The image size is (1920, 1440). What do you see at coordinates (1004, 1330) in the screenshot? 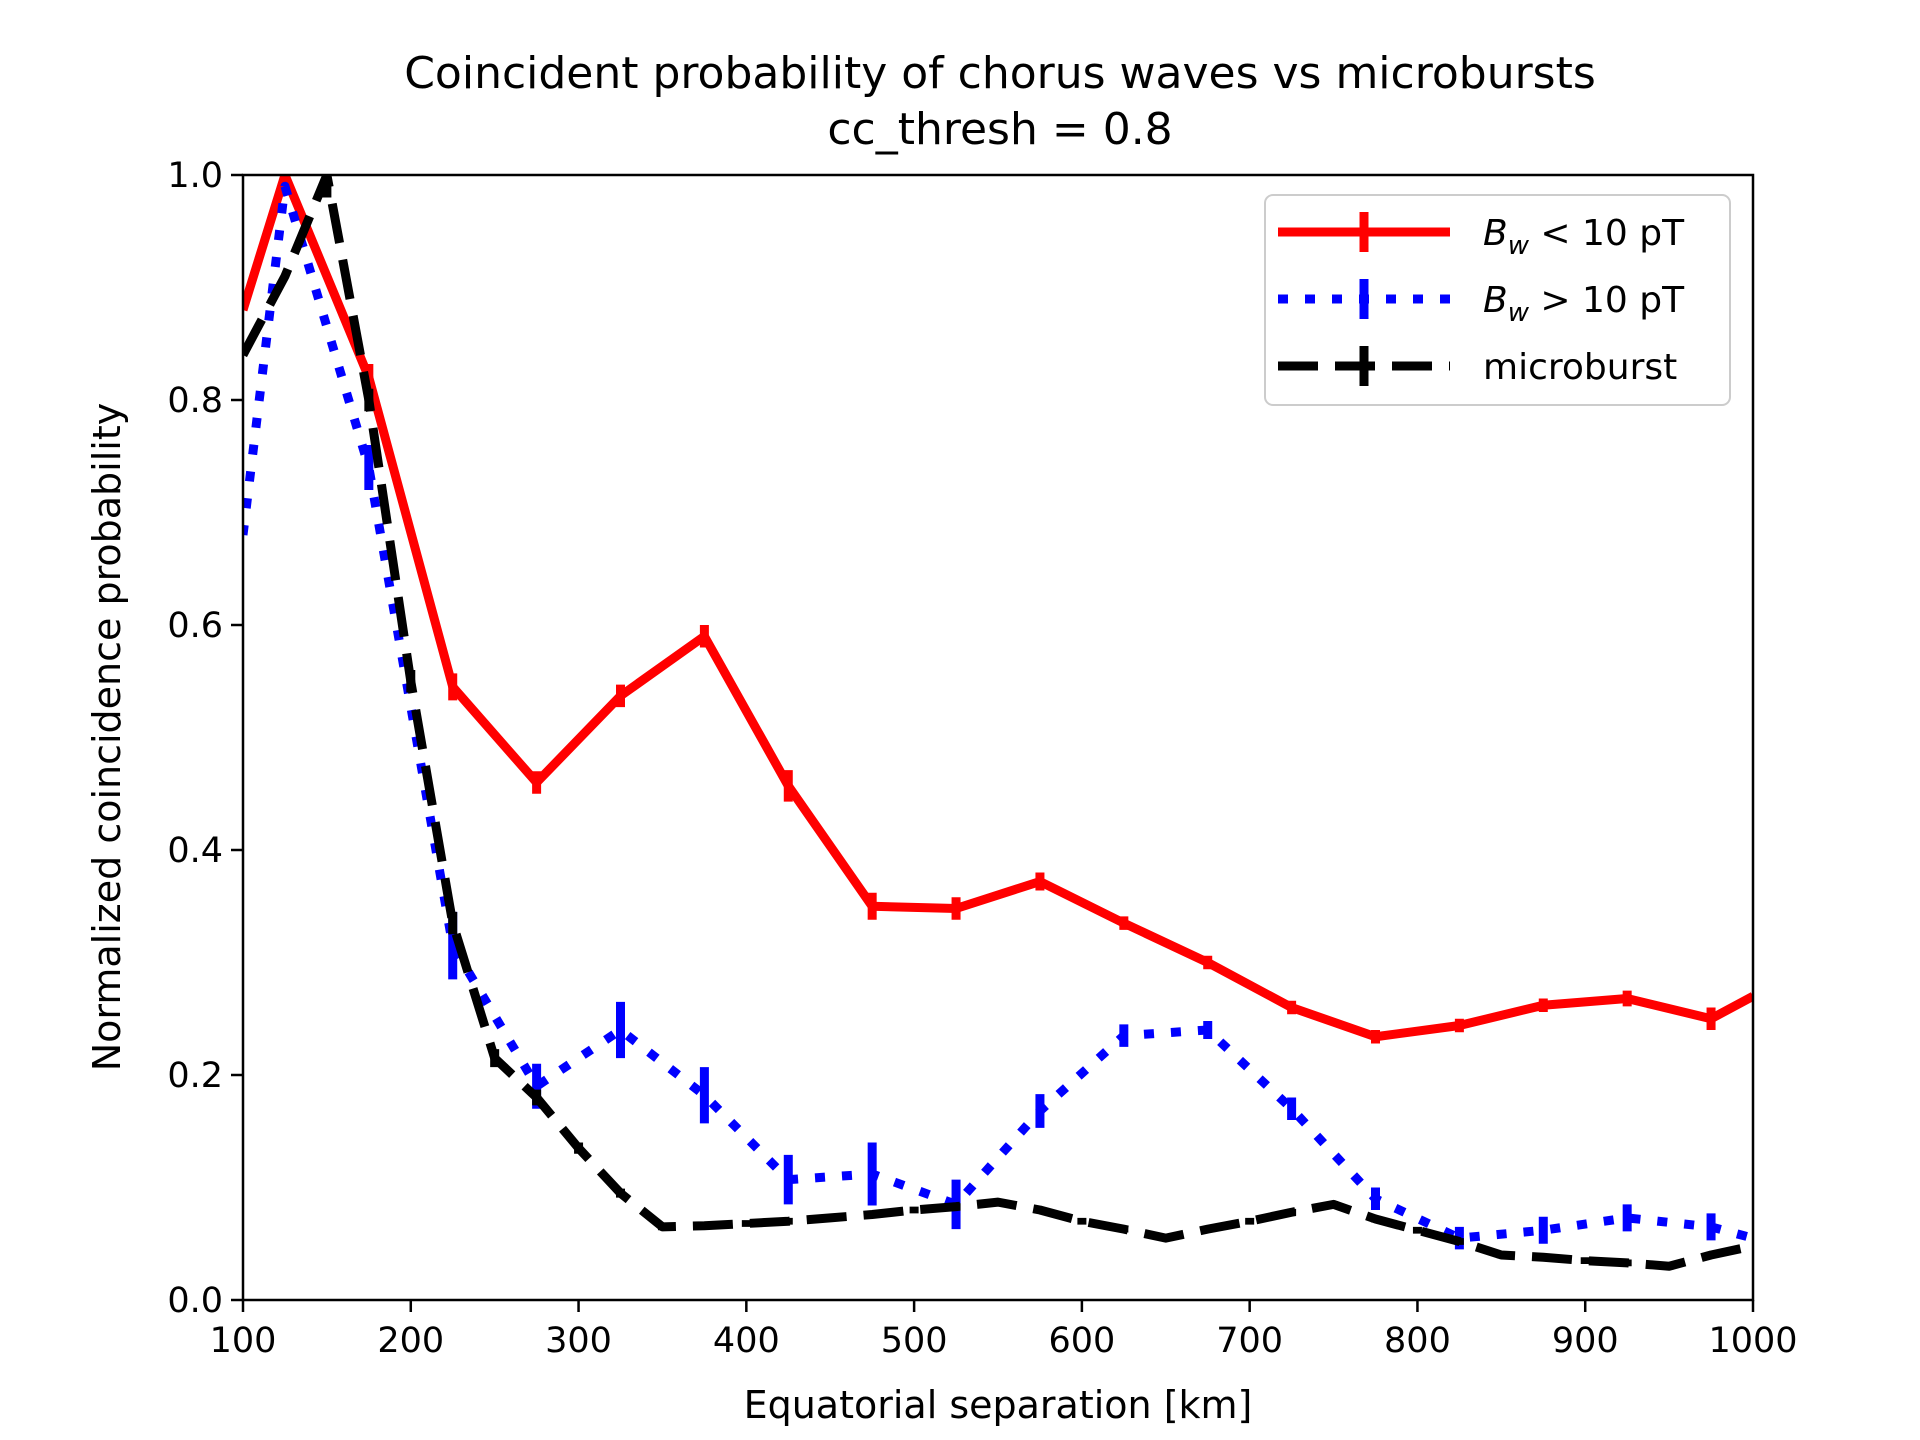
I see `x-axis: 100 200 300 400 500 600 700 800 900 1000` at bounding box center [1004, 1330].